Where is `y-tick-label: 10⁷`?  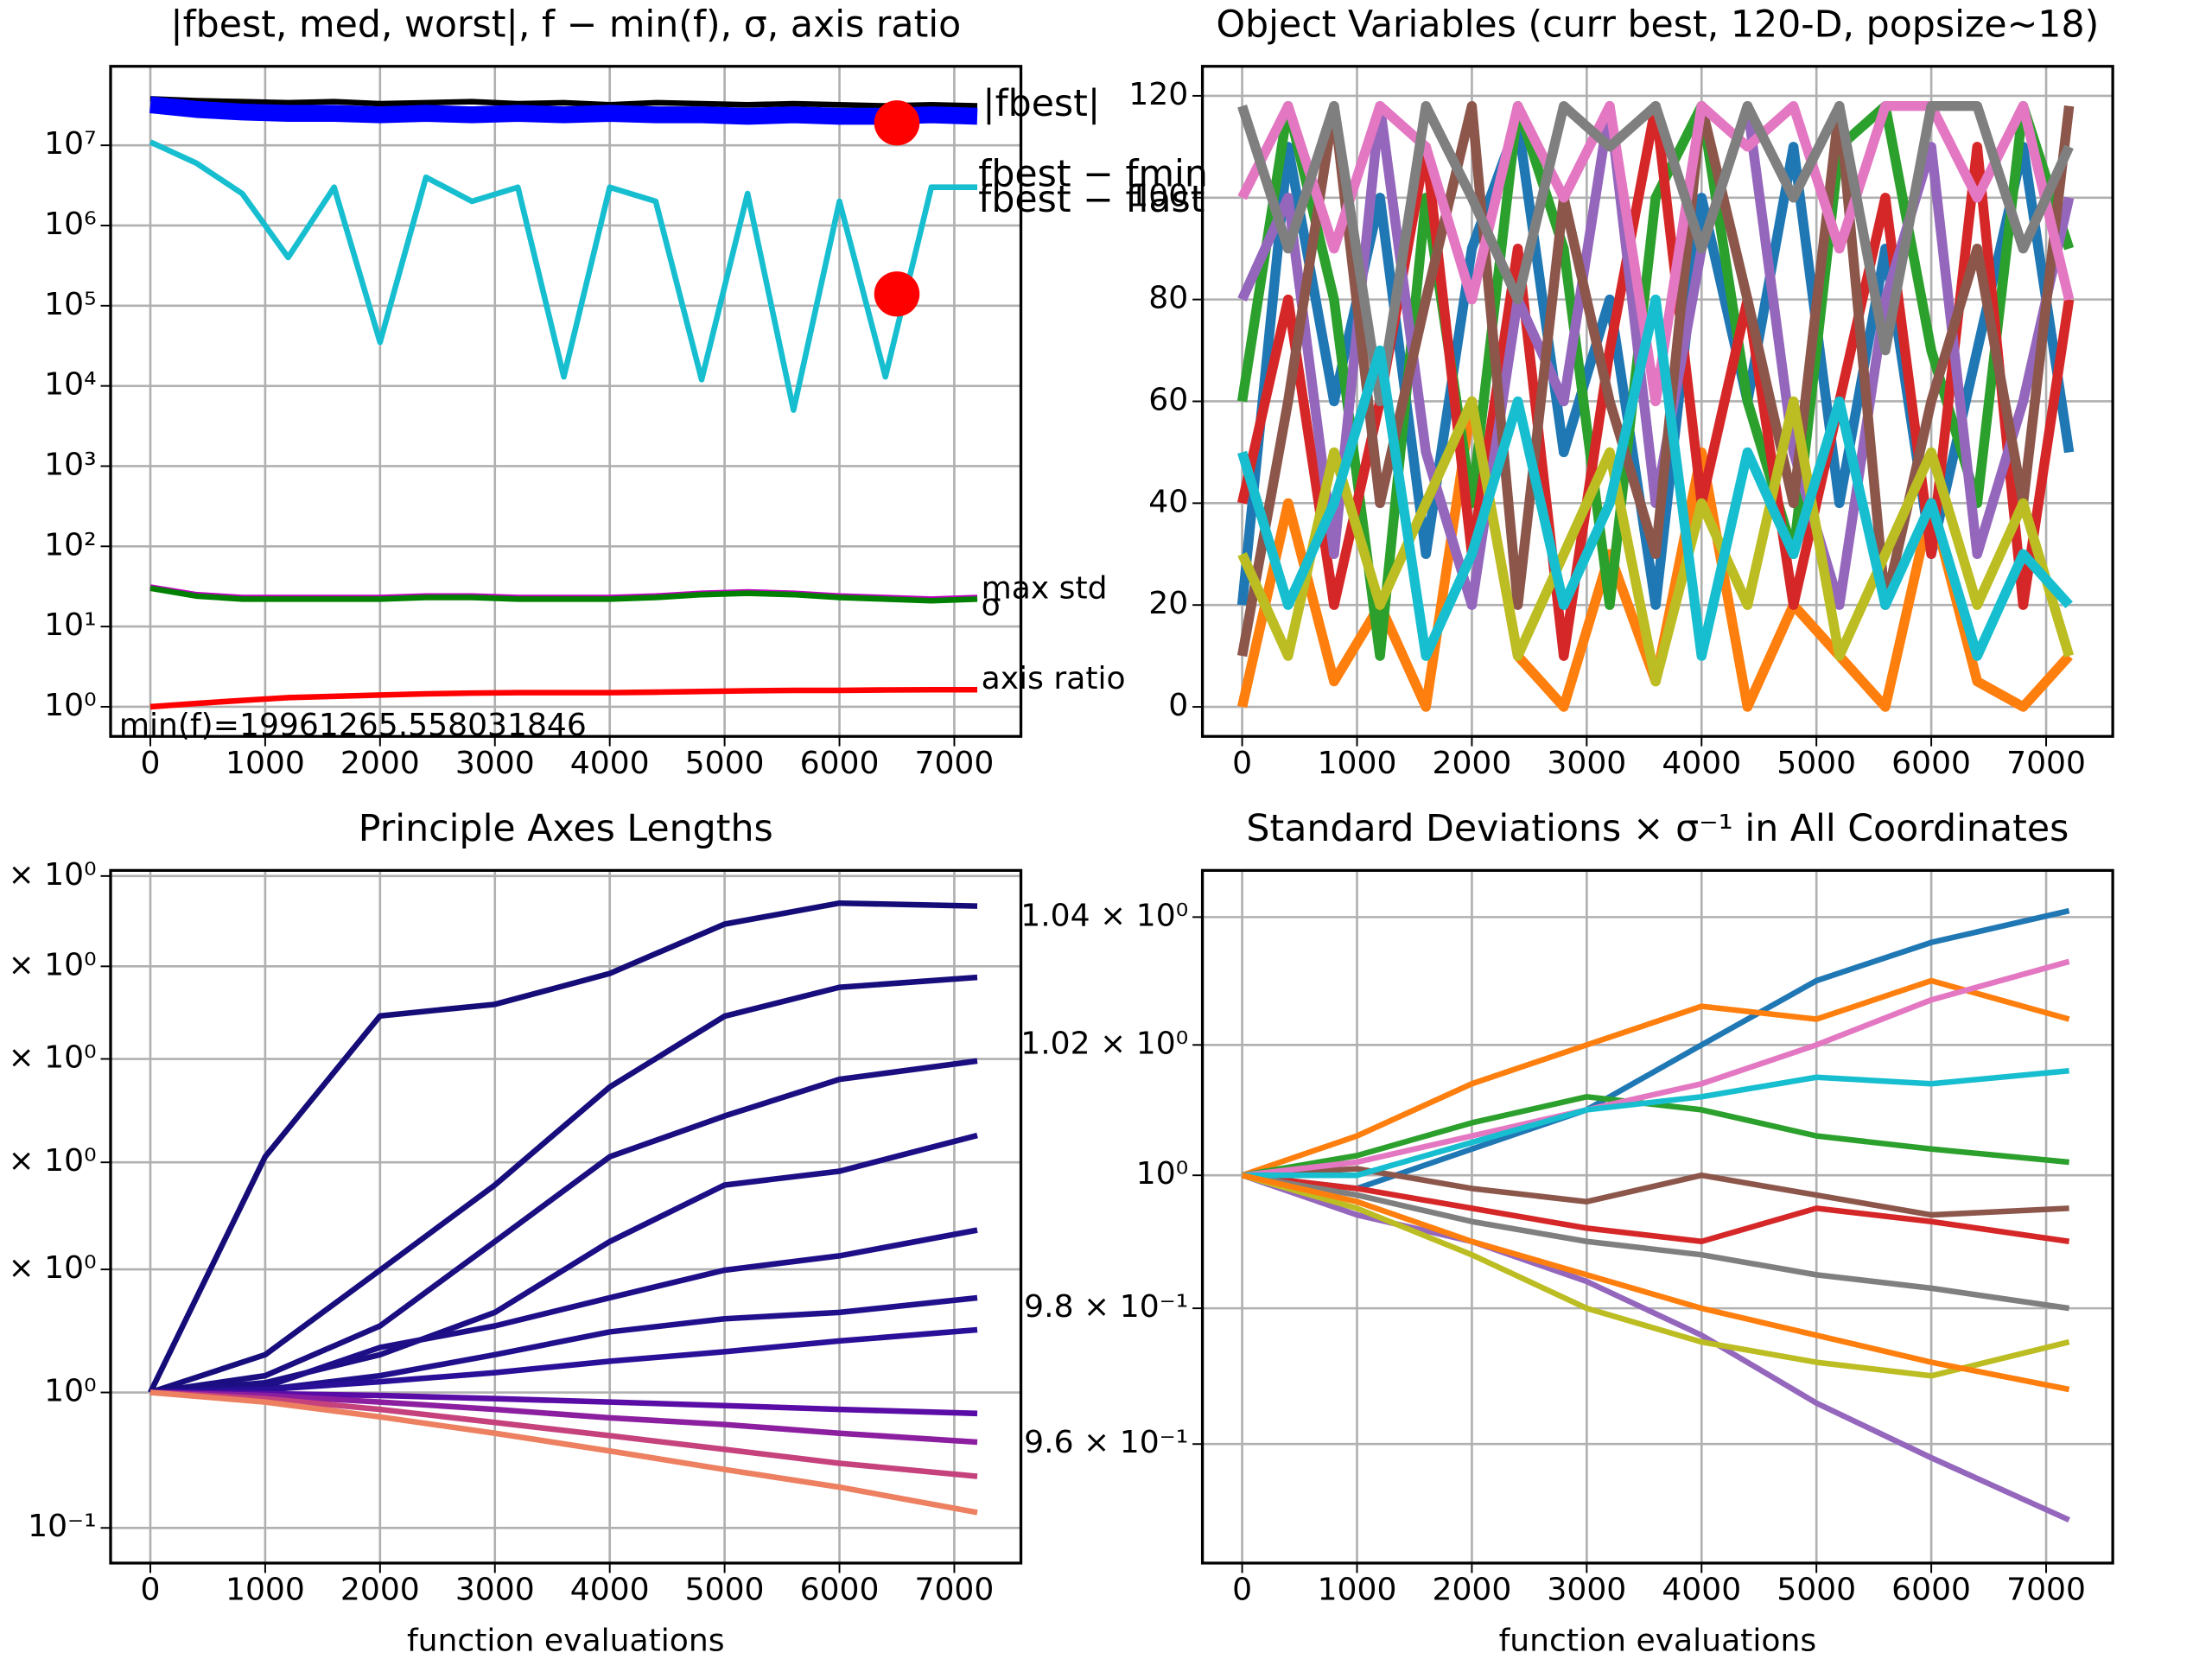 y-tick-label: 10⁷ is located at coordinates (70, 144).